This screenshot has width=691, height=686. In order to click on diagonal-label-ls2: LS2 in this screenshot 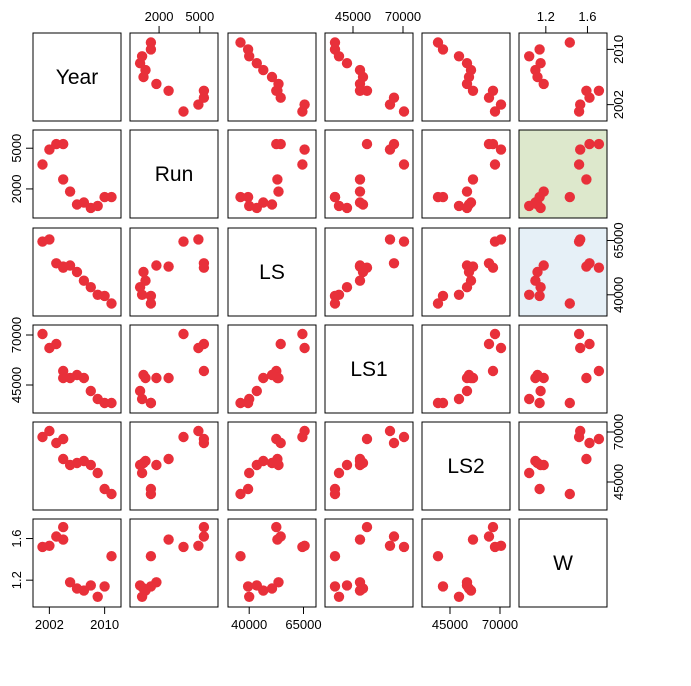, I will do `click(465, 466)`.